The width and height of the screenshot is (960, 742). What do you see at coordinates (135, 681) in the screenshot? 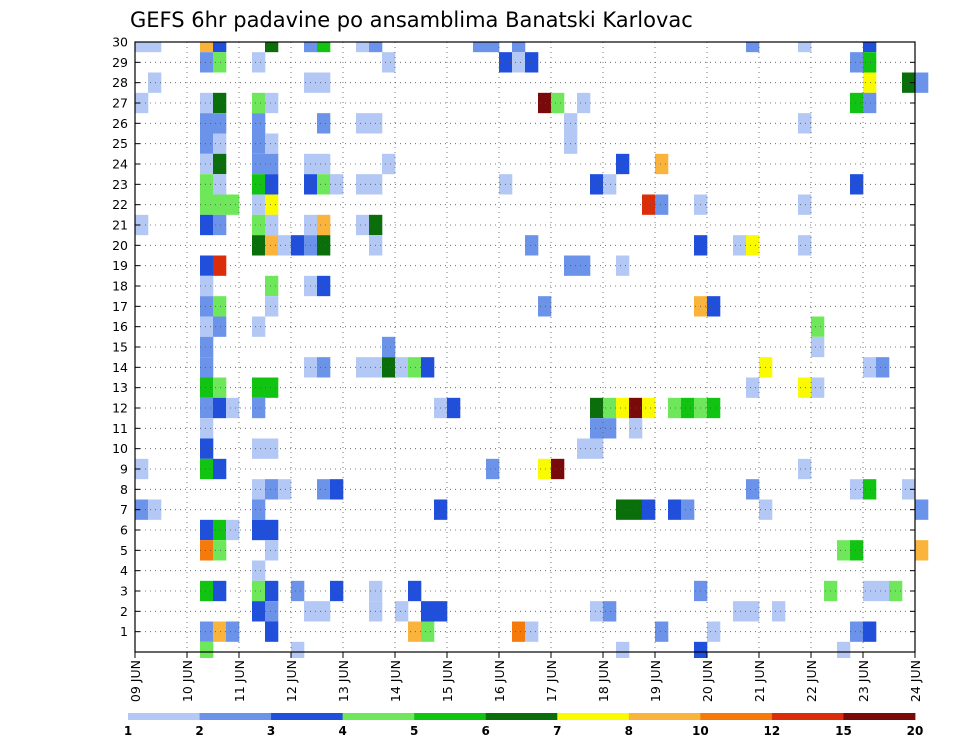
I see `x-tick-label: 09 JUN` at bounding box center [135, 681].